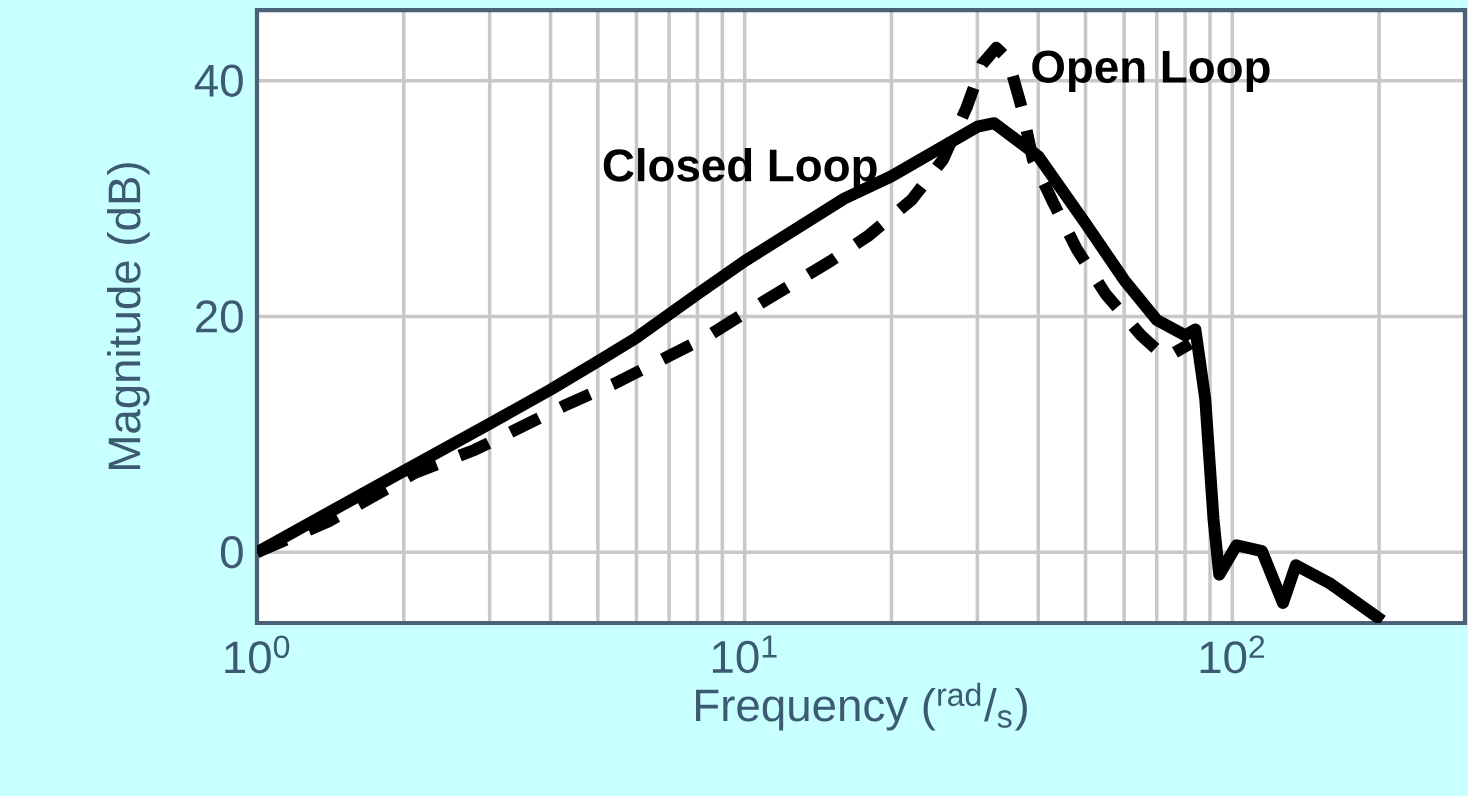 The height and width of the screenshot is (796, 1468). I want to click on x-tick-label: 10$^{1}$, so click(744, 654).